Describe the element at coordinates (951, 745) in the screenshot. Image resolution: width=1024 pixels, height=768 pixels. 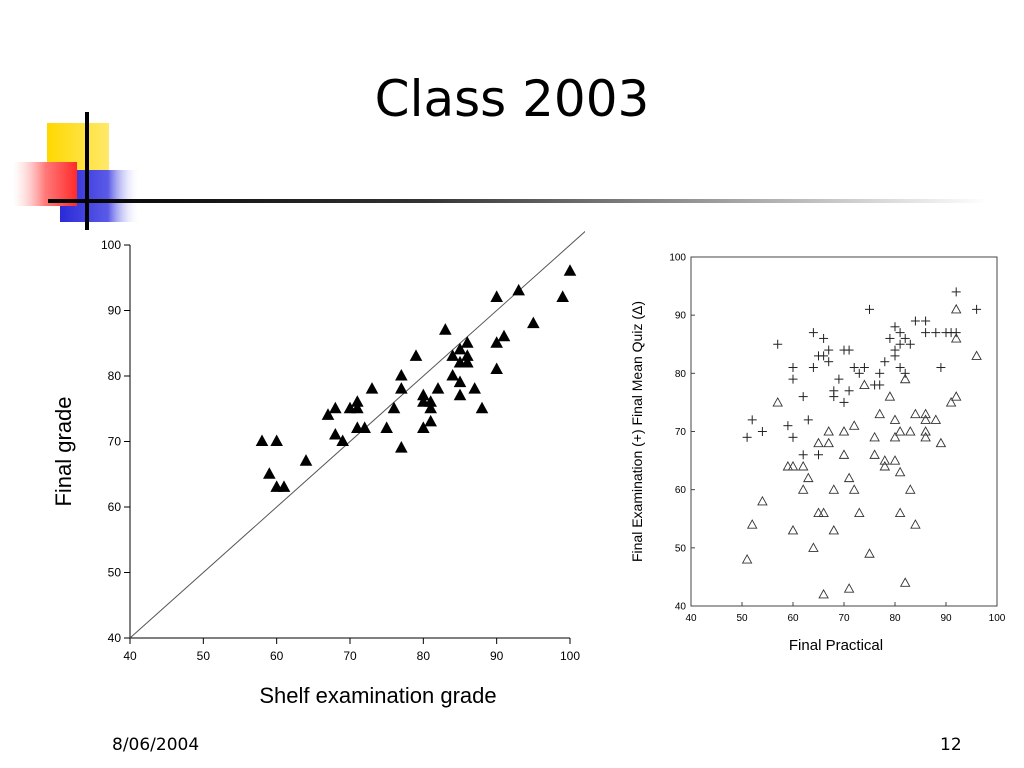
I see `page-number: 12` at that location.